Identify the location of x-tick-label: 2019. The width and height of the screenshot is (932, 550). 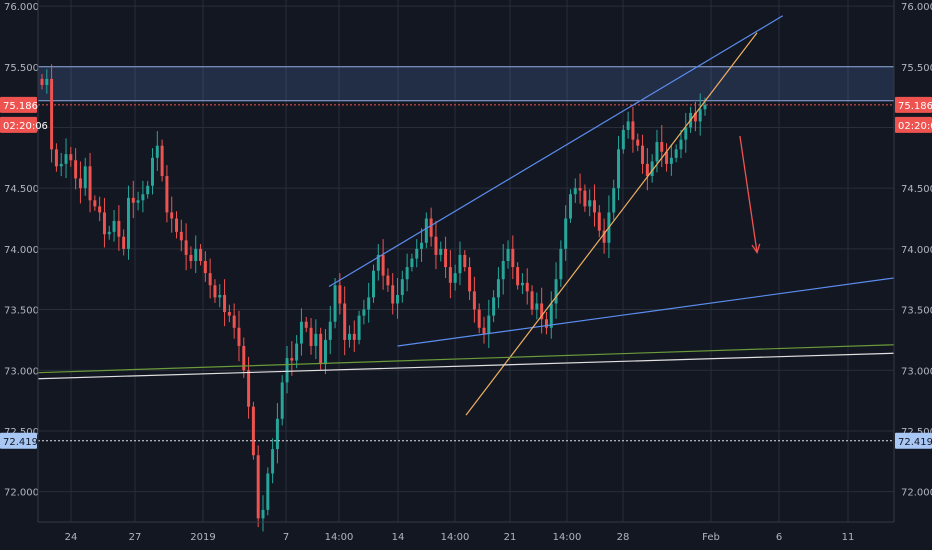
(202, 537).